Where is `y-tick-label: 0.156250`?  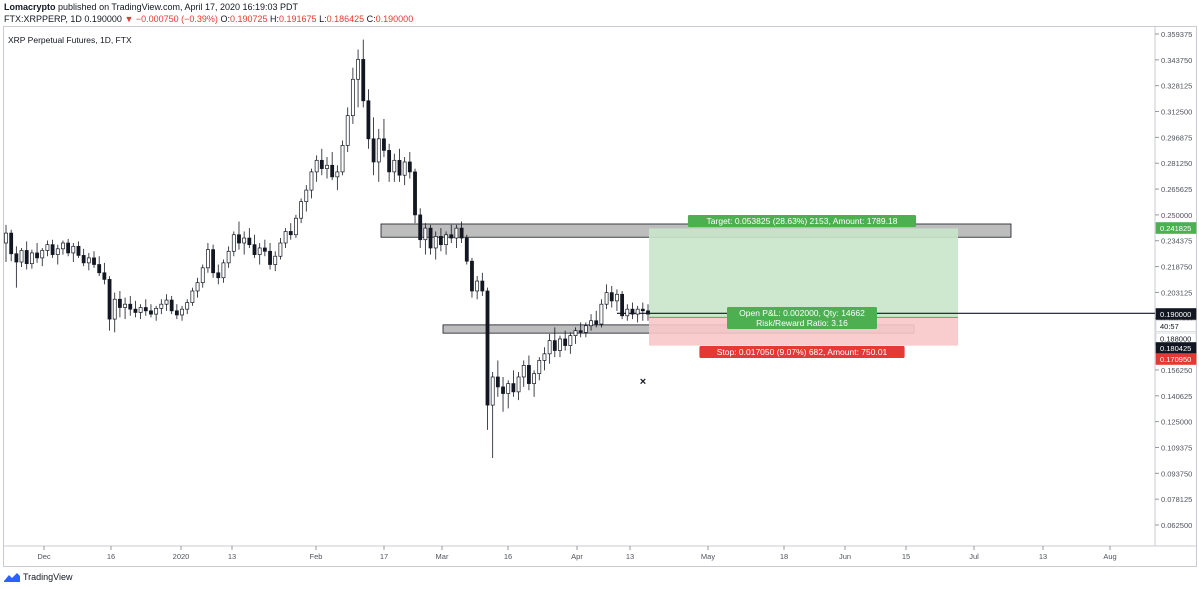
y-tick-label: 0.156250 is located at coordinates (1176, 370).